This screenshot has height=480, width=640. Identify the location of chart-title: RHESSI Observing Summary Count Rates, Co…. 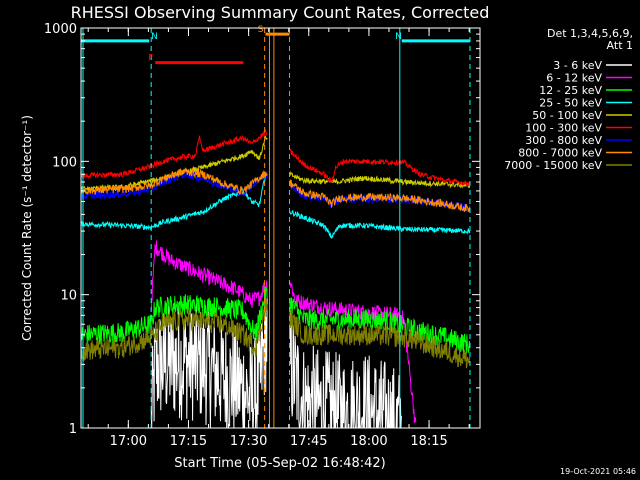
(280, 12).